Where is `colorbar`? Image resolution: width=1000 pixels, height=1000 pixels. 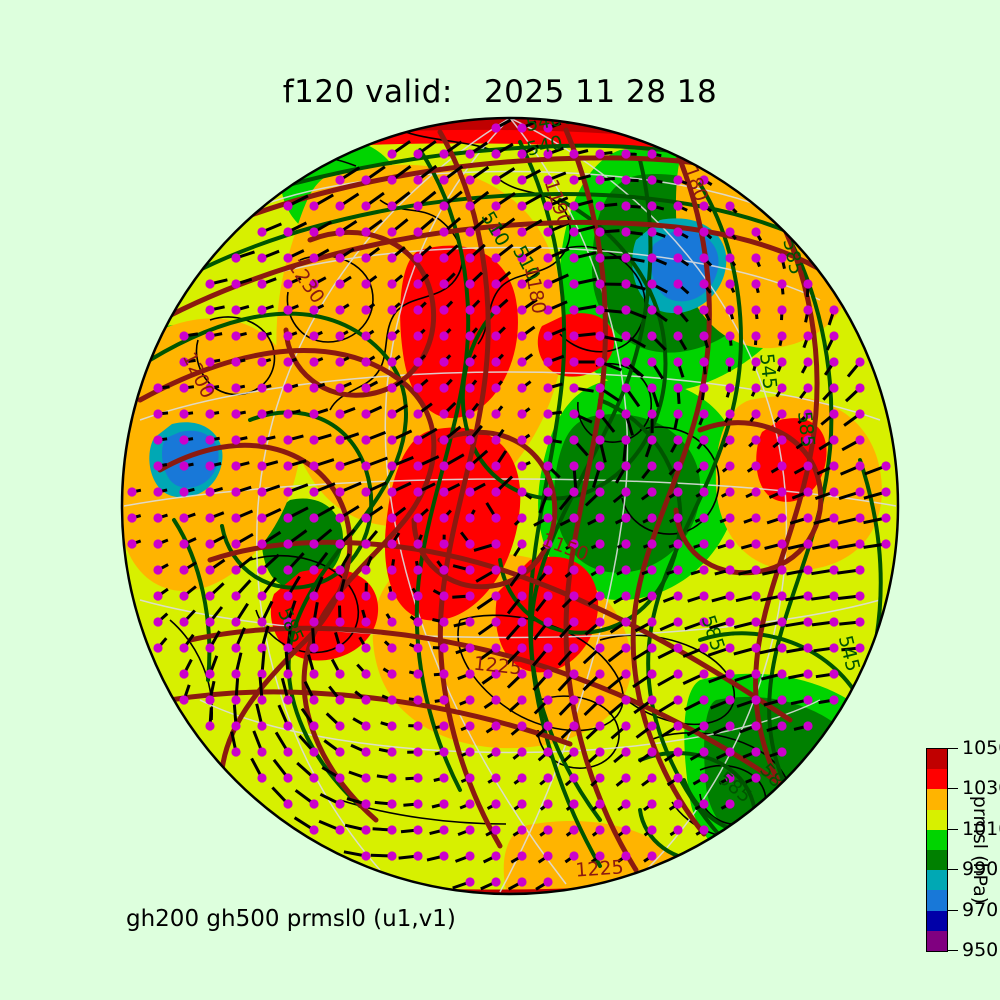
colorbar is located at coordinates (937, 850).